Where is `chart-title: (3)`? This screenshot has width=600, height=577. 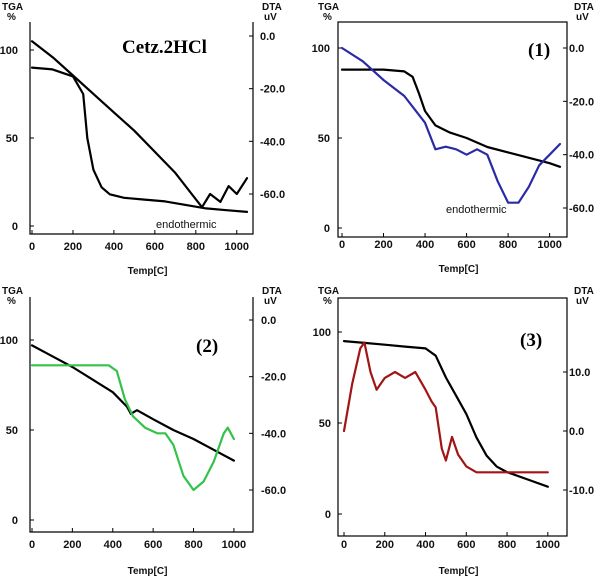 chart-title: (3) is located at coordinates (531, 340).